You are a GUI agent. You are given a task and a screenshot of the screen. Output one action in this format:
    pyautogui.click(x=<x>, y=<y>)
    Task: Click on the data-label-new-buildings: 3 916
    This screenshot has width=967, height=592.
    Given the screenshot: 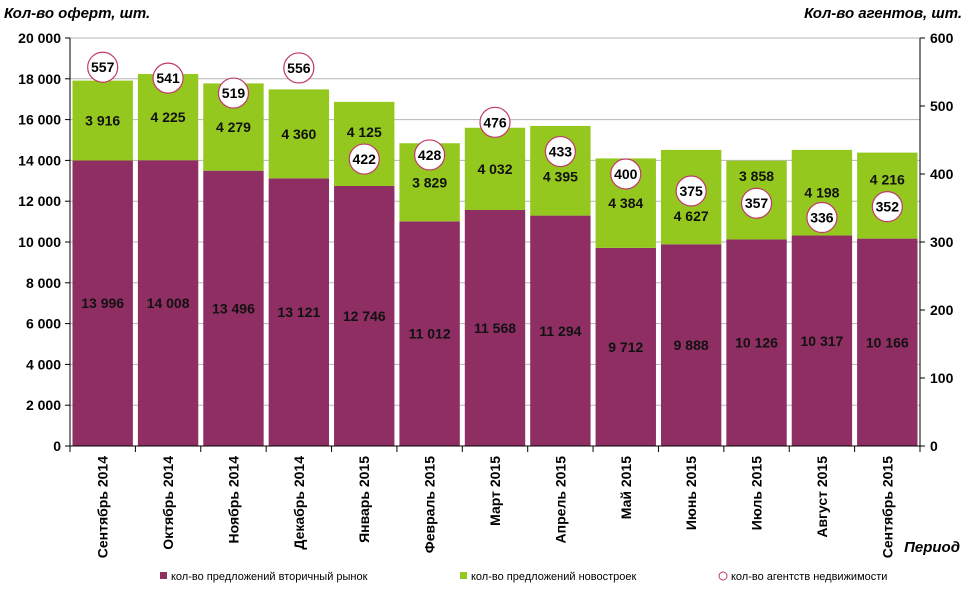 What is the action you would take?
    pyautogui.click(x=102, y=121)
    